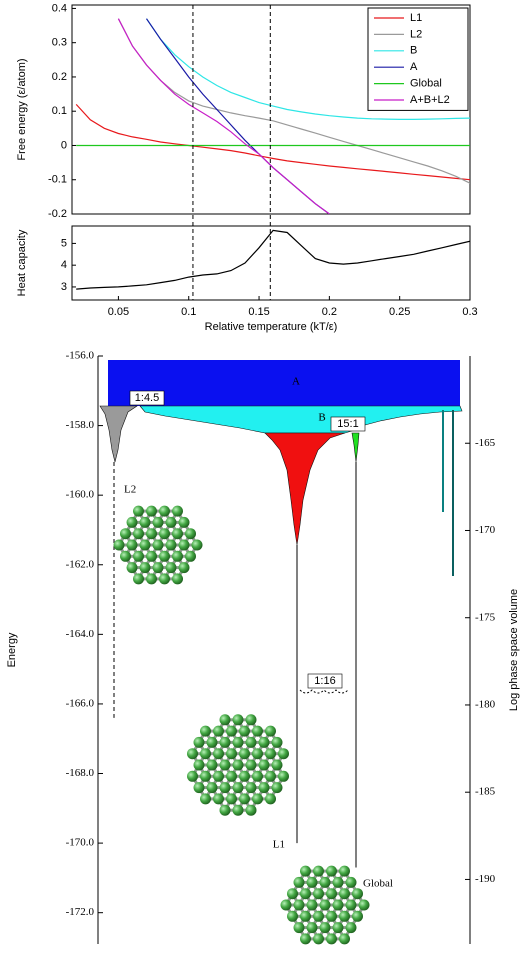  What do you see at coordinates (64, 265) in the screenshot?
I see `y-tick-label: 4` at bounding box center [64, 265].